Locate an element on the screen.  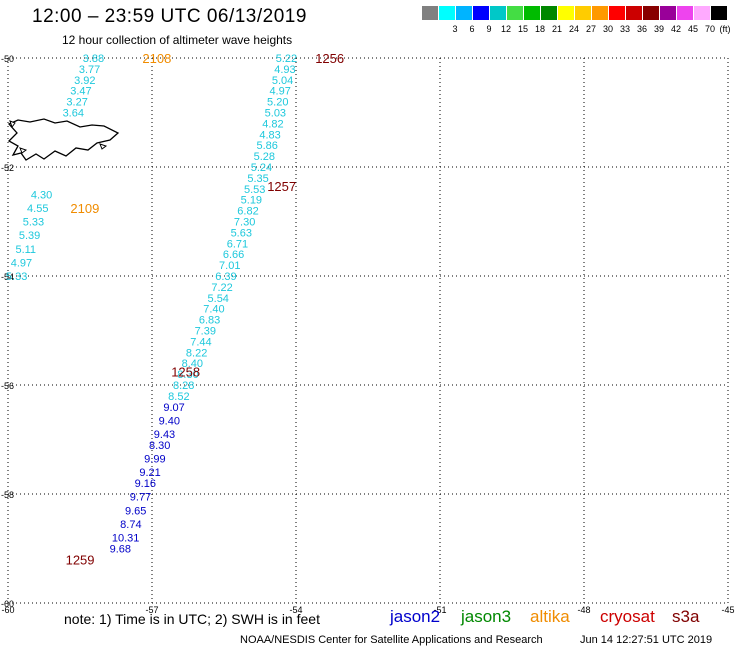
wave-height-label: 5.63 is located at coordinates (241, 233).